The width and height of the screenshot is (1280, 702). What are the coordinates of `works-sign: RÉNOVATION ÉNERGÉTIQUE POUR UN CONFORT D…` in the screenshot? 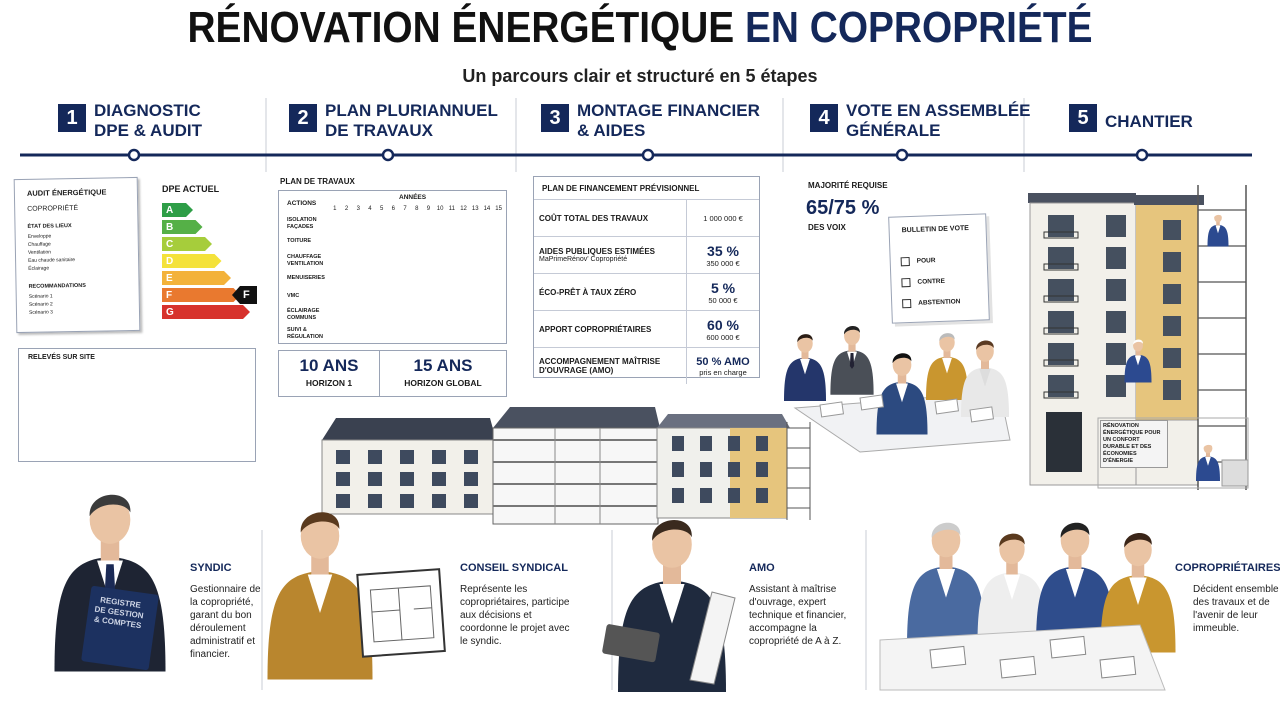 It's located at (1134, 444).